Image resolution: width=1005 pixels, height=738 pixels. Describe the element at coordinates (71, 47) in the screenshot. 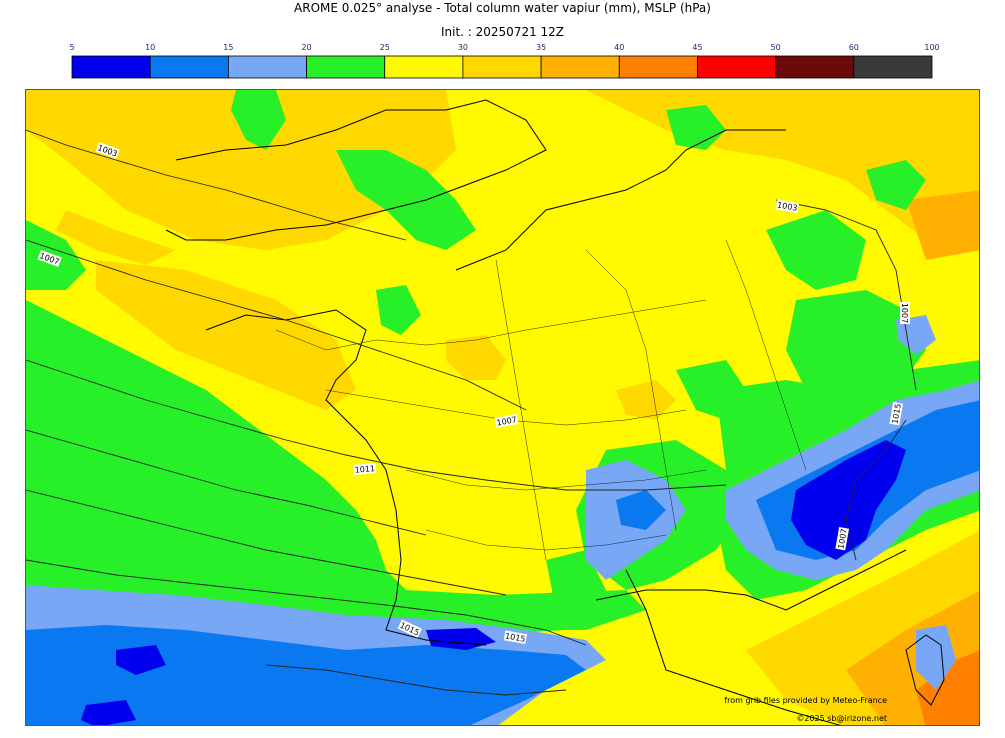

I see `legend-tick-label: 5` at that location.